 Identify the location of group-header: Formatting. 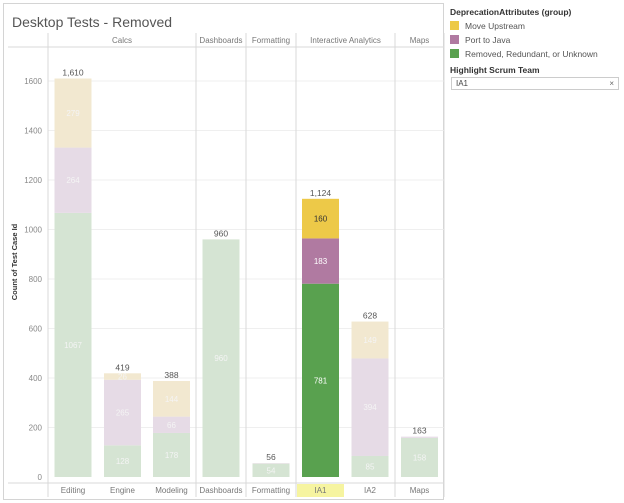
(271, 40).